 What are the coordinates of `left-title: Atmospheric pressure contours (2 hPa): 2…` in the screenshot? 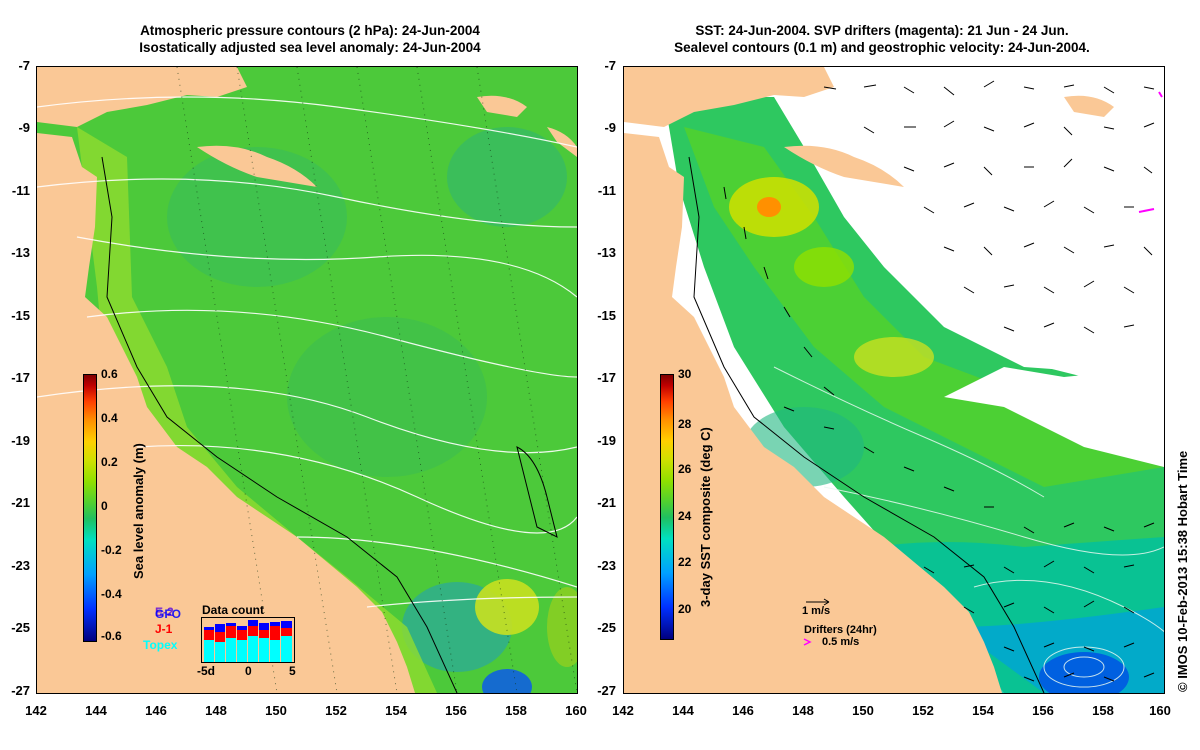 It's located at (310, 39).